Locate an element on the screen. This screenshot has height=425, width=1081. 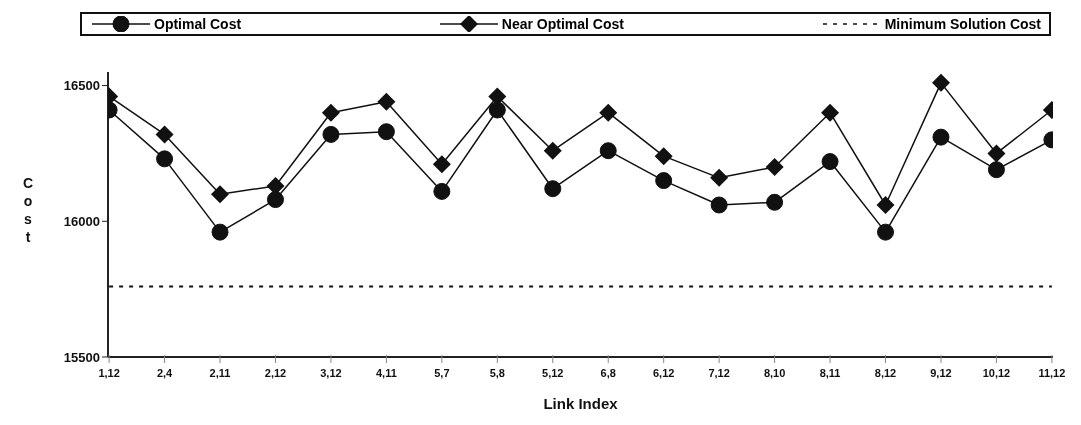
legend-label: Minimum Solution Cost is located at coordinates (962, 24).